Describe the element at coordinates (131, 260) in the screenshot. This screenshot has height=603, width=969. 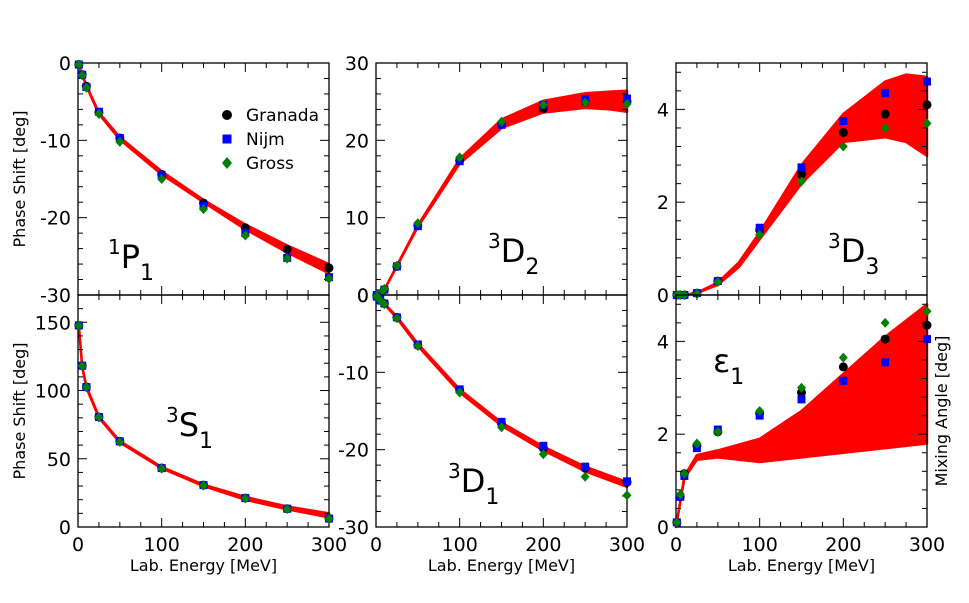
I see `panel-label-p1: 1P1` at that location.